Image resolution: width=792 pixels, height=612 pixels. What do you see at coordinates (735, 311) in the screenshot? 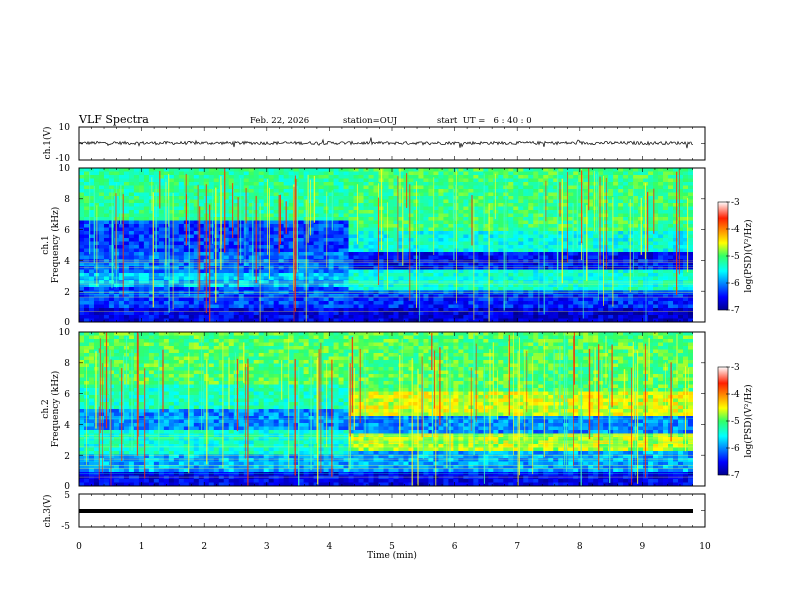
I see `ch1-cb-tick-m7: -7` at bounding box center [735, 311].